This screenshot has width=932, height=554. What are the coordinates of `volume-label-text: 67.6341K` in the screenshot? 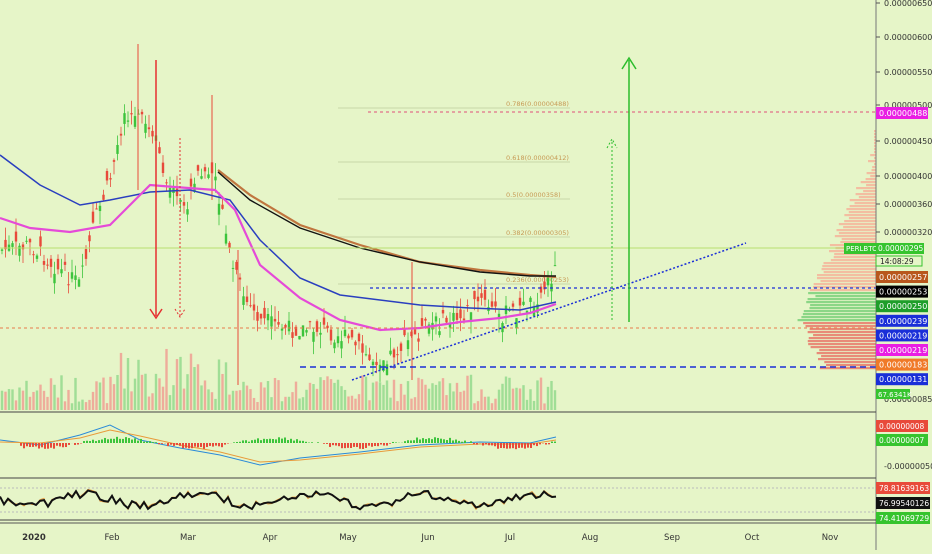 It's located at (895, 395).